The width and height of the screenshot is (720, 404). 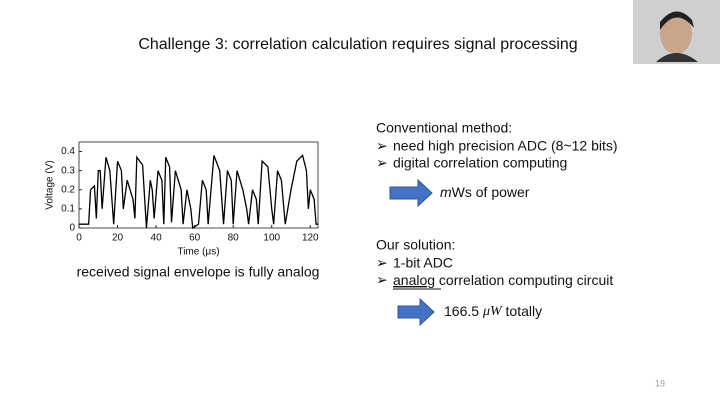 I want to click on plot-frame, so click(x=198, y=185).